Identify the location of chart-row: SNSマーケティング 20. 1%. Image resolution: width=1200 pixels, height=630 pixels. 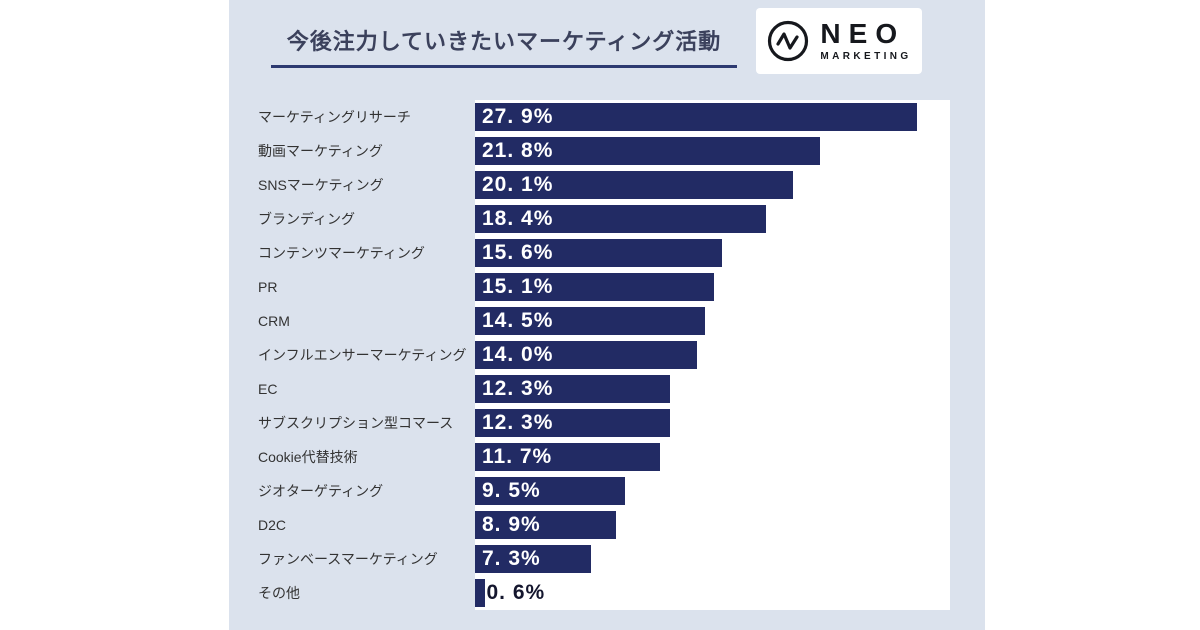
(604, 185).